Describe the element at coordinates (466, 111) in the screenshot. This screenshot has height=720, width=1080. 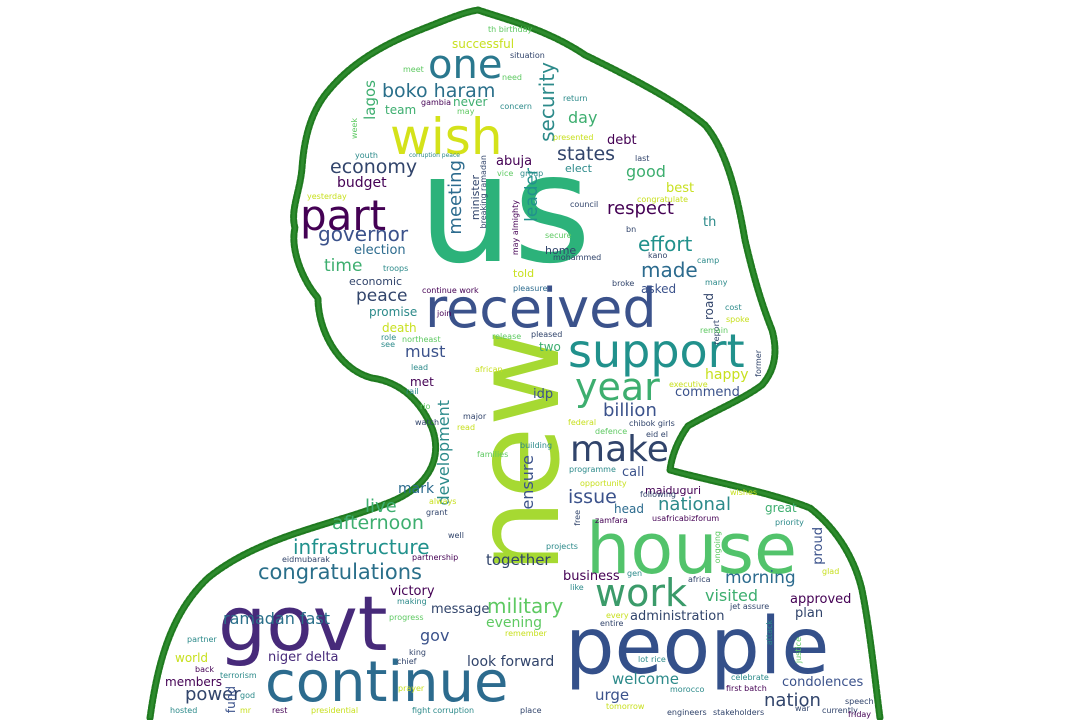
I see `word: may` at that location.